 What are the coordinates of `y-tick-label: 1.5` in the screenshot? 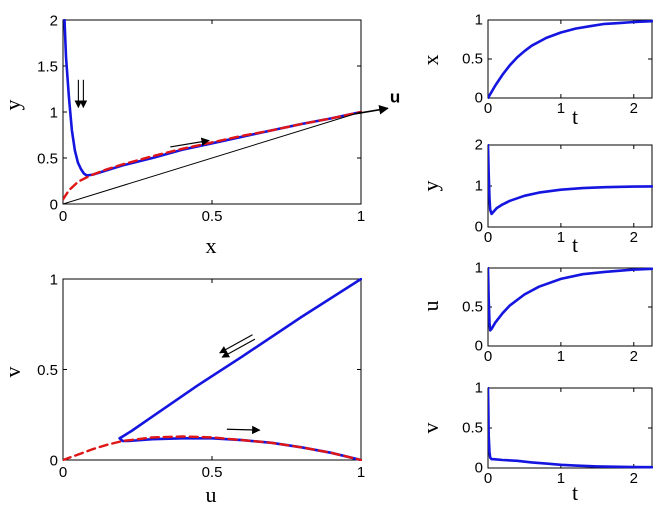 It's located at (47, 66).